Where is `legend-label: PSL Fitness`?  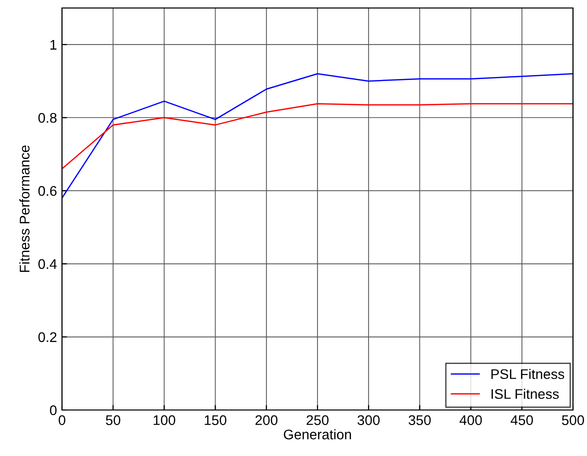
legend-label: PSL Fitness is located at coordinates (527, 374).